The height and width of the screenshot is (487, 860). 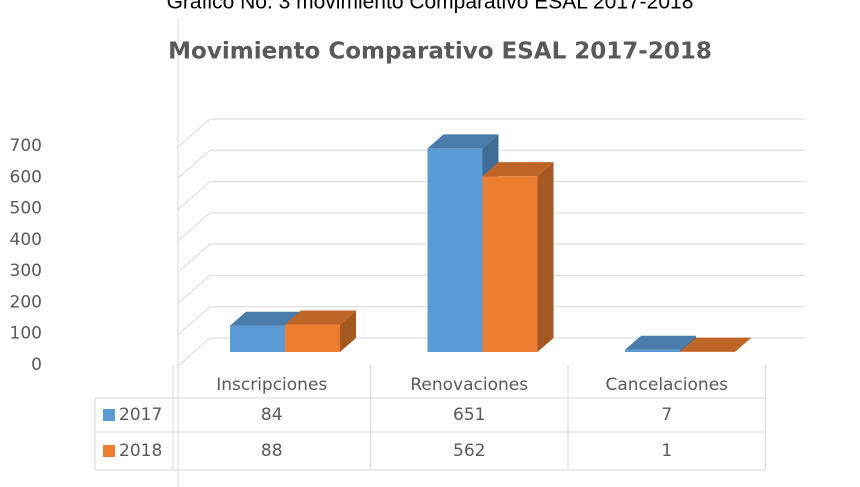 What do you see at coordinates (469, 415) in the screenshot?
I see `table-value: 651` at bounding box center [469, 415].